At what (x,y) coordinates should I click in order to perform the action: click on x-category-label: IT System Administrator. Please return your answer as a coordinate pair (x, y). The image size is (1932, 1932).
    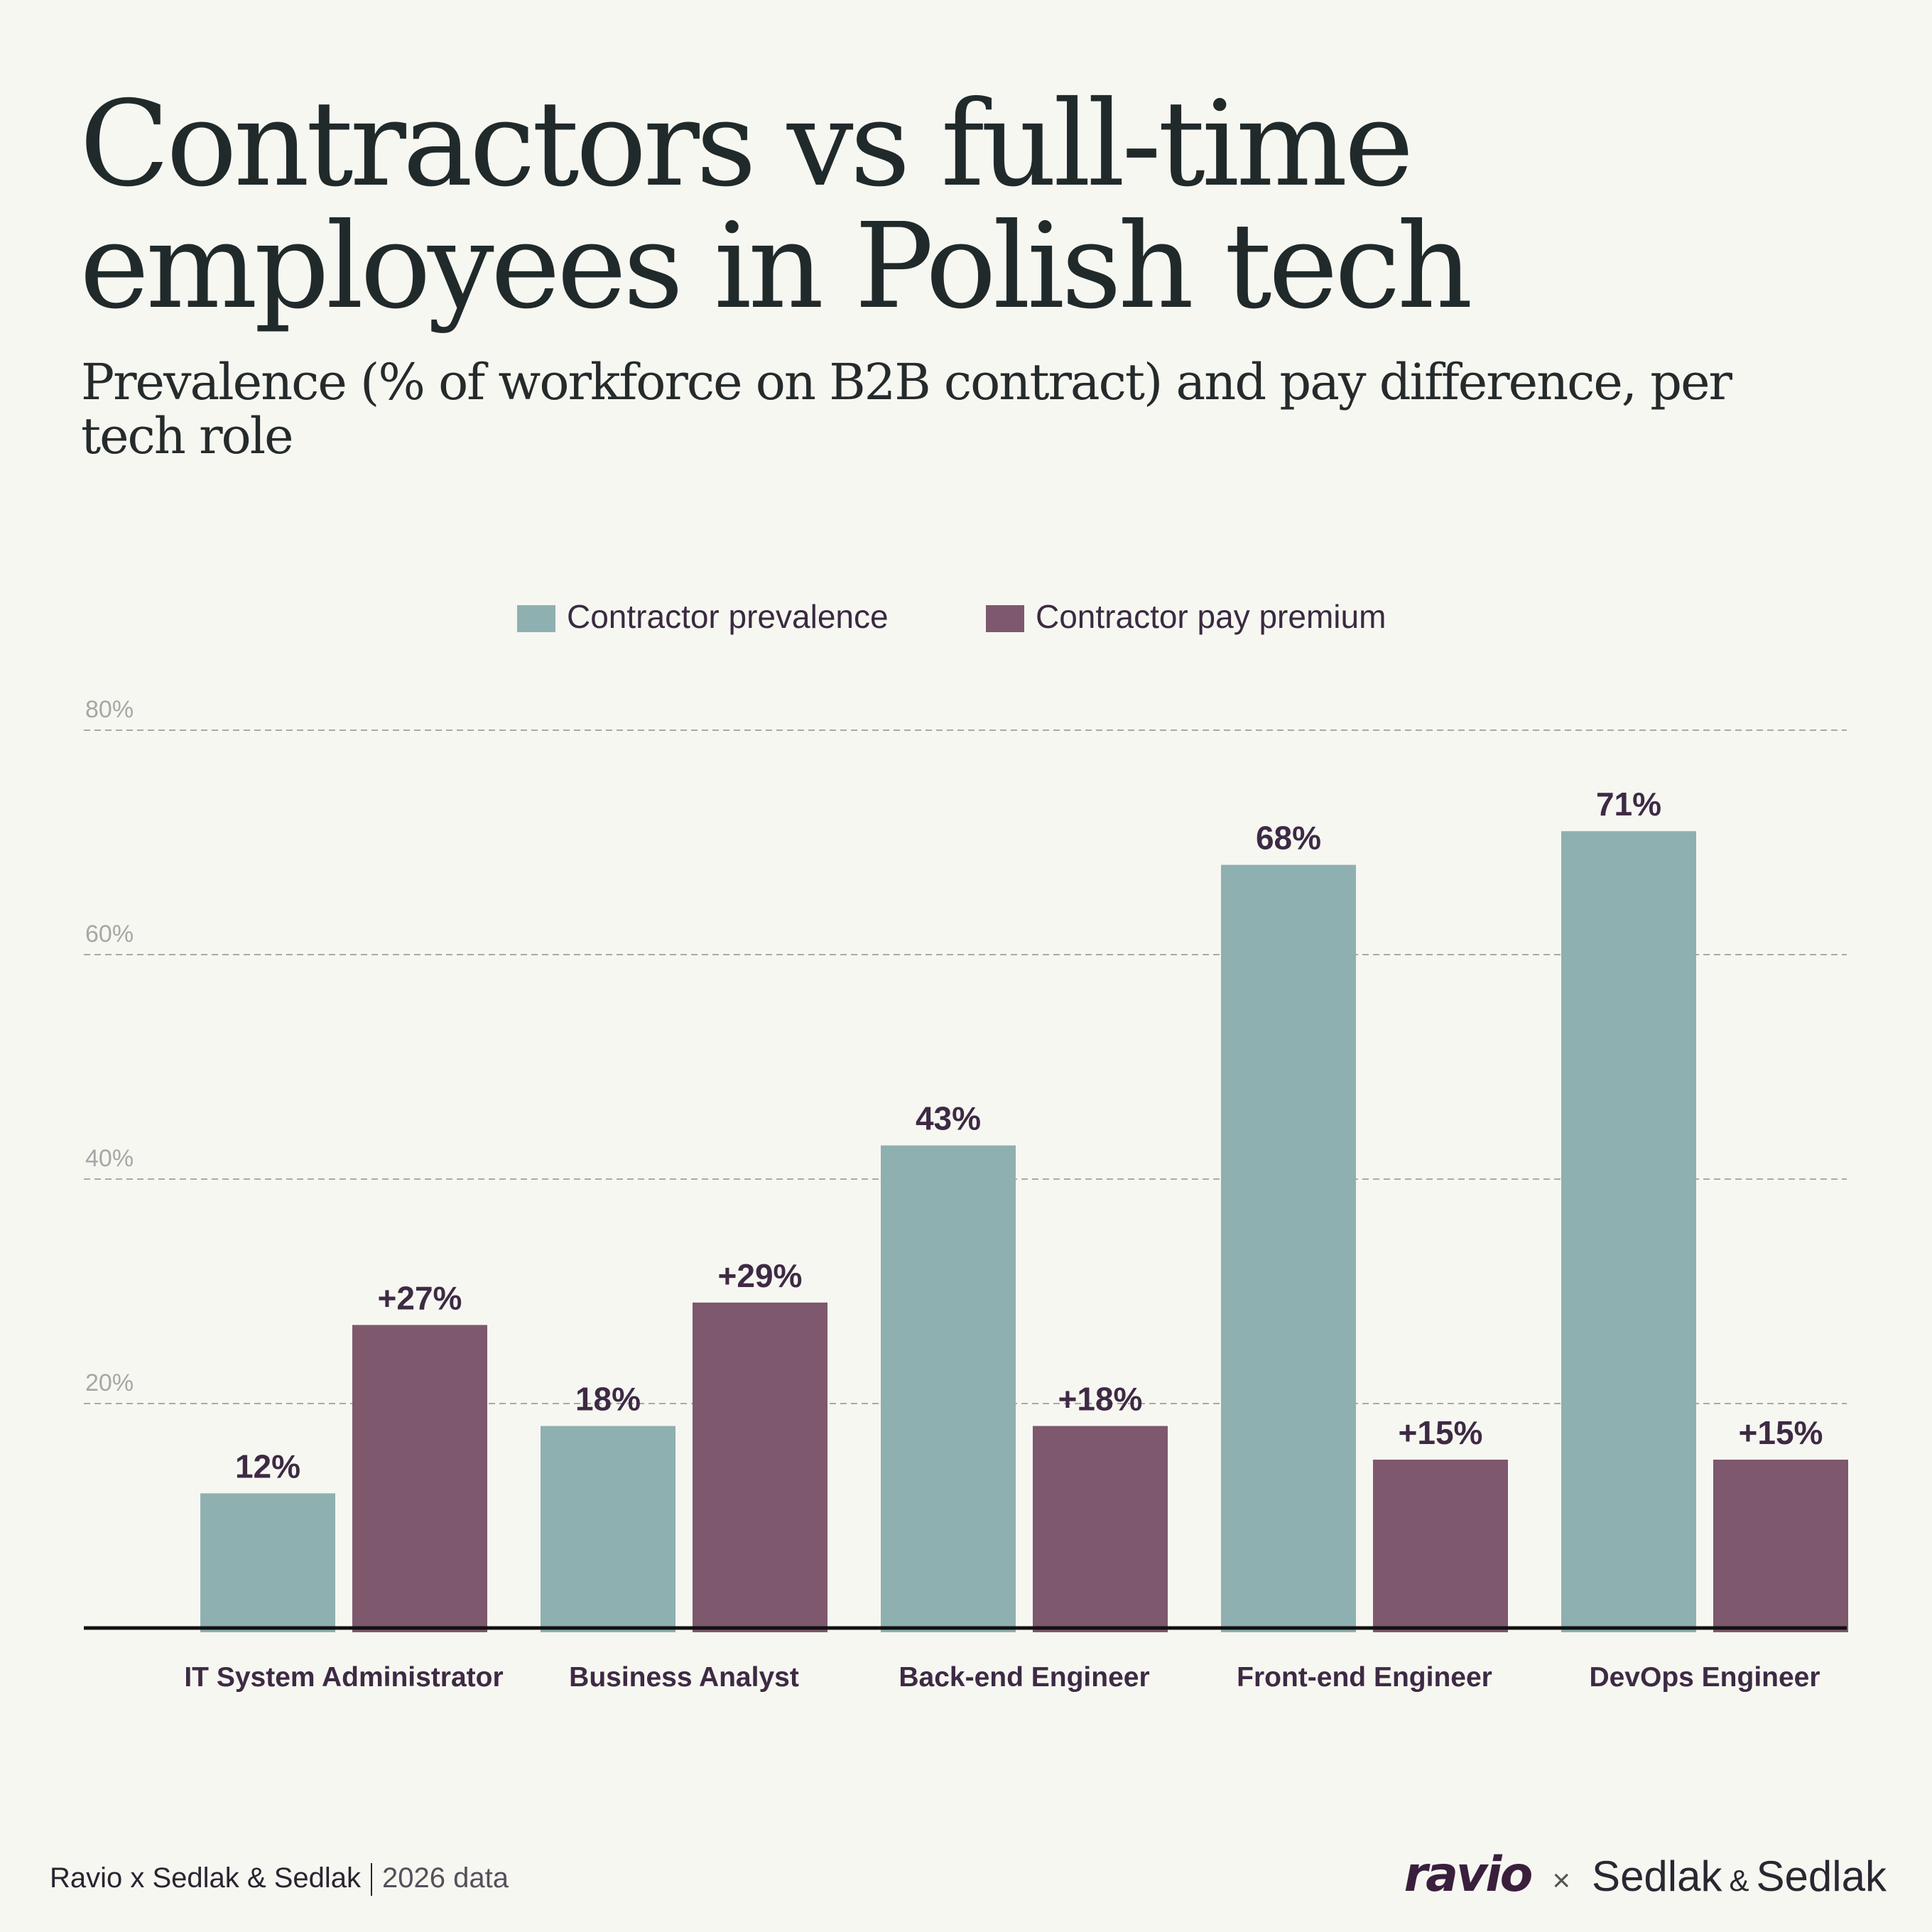
    Looking at the image, I should click on (343, 1678).